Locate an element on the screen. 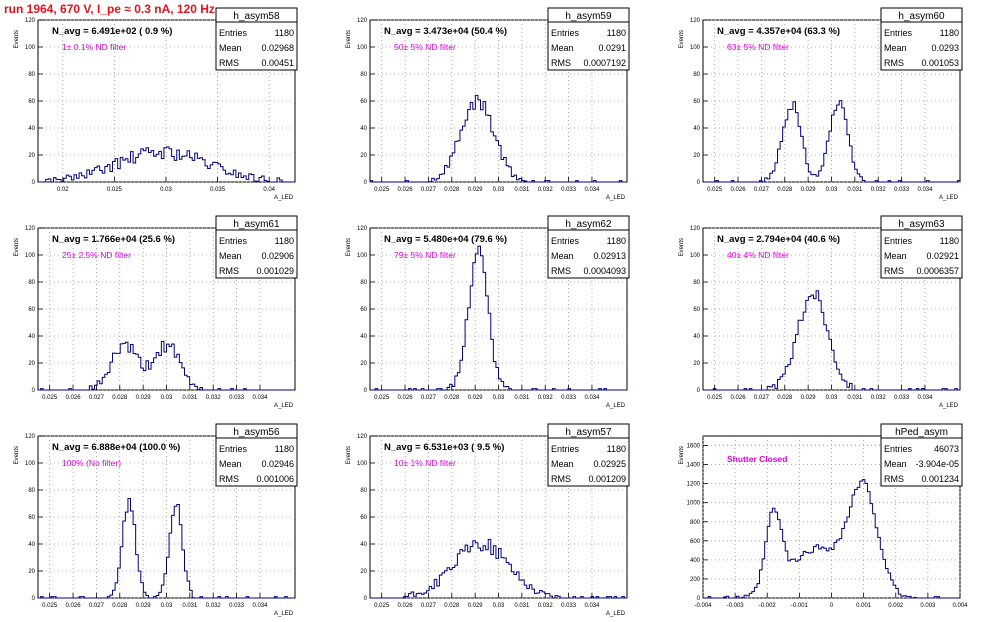  stats-title: h_asym57 is located at coordinates (588, 432).